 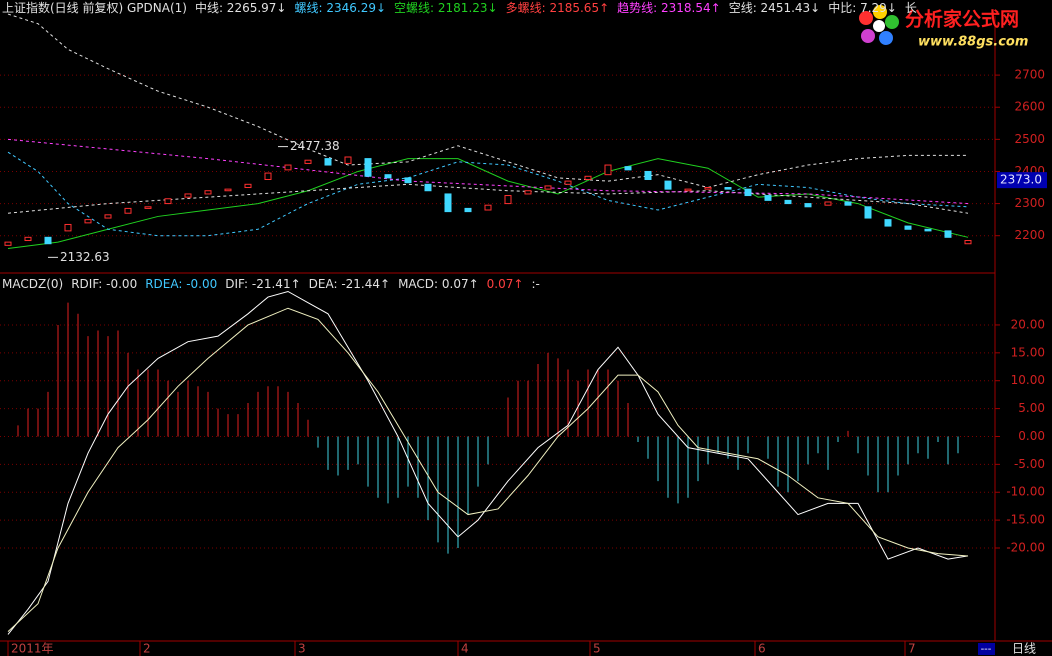 I want to click on indicator-value: 空螺线: 2181.23↓, so click(x=446, y=8).